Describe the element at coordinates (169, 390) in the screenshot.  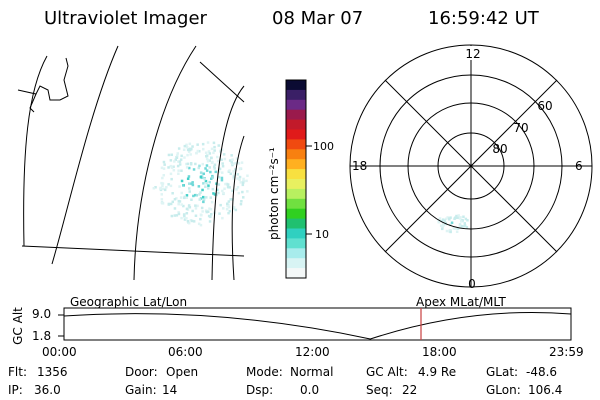
I see `status-gain-value: 14` at that location.